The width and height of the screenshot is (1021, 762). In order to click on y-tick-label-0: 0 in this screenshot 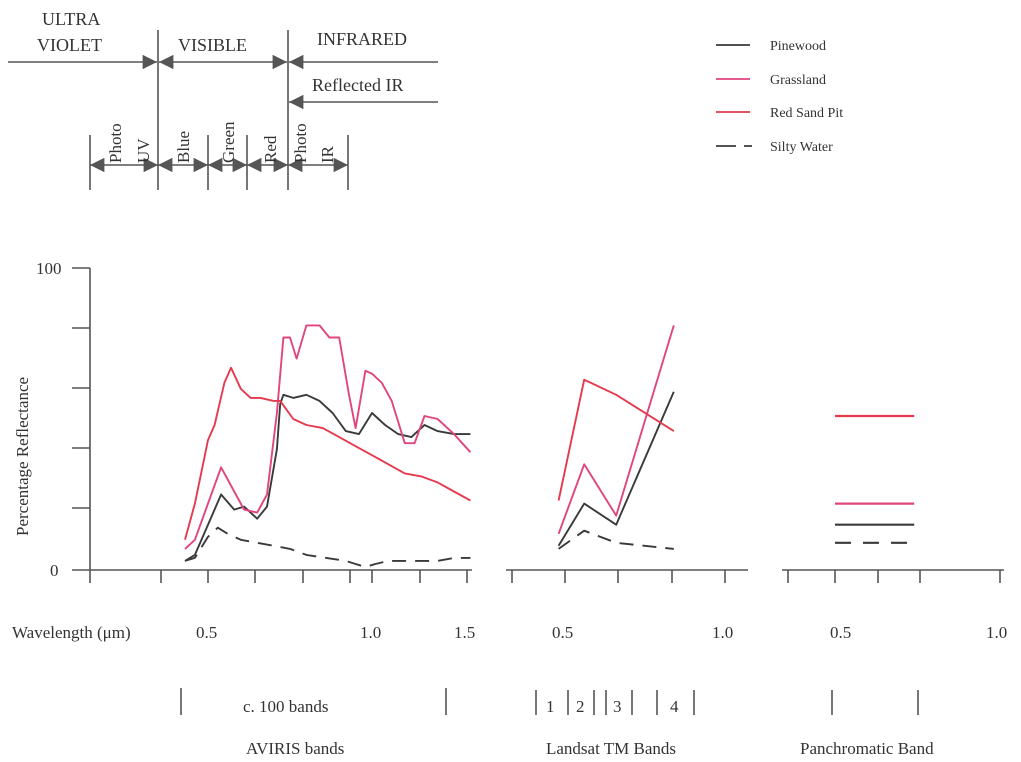, I will do `click(54, 570)`.